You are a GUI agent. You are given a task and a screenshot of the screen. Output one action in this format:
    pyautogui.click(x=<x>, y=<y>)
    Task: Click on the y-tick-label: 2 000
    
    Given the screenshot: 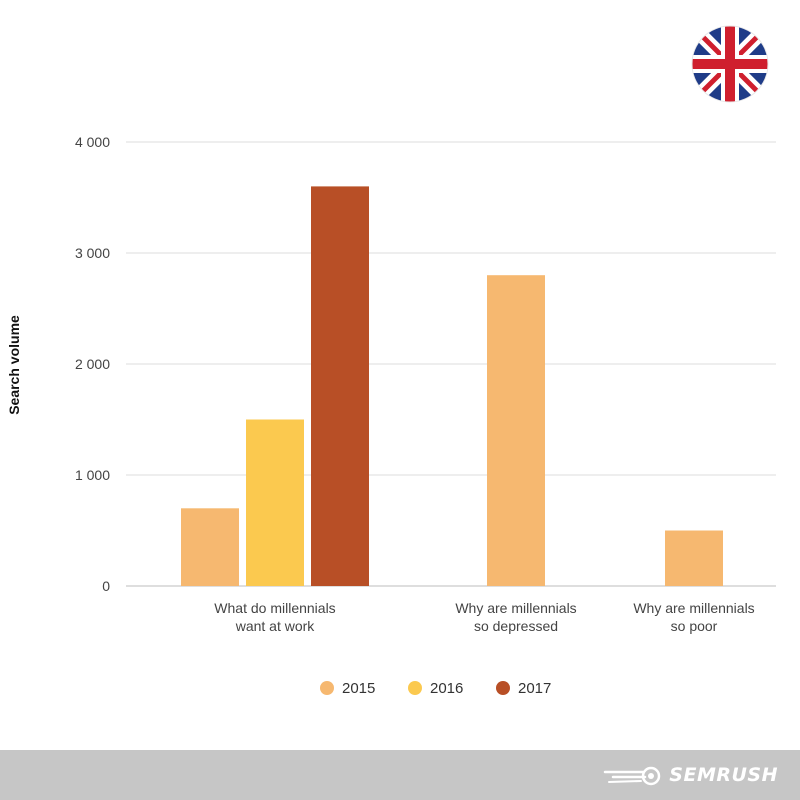 What is the action you would take?
    pyautogui.click(x=92, y=364)
    